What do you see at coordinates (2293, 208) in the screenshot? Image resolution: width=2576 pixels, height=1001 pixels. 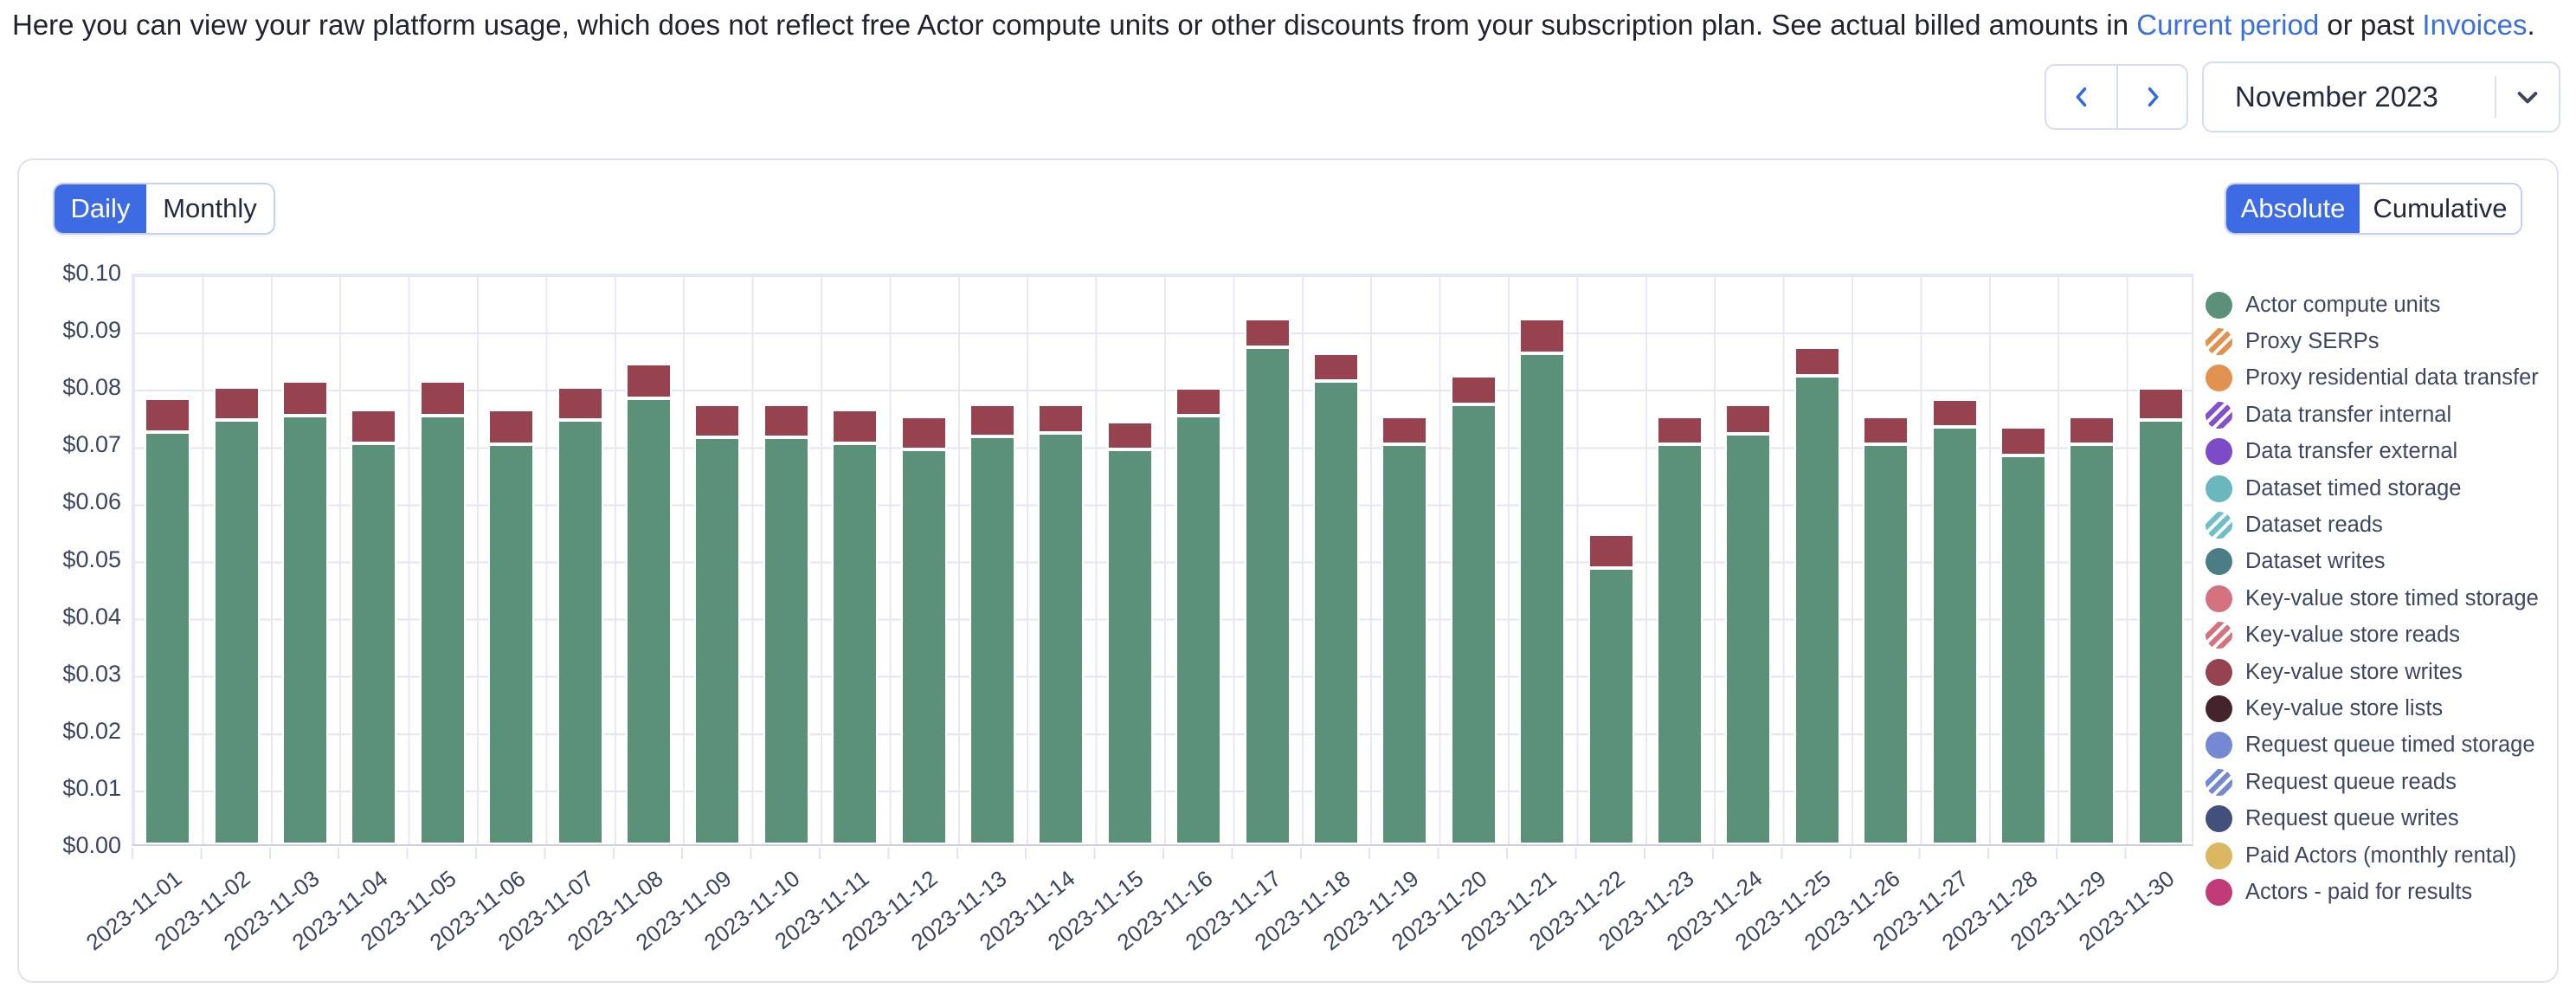 I see `toggle-option-absolute: Absolute` at bounding box center [2293, 208].